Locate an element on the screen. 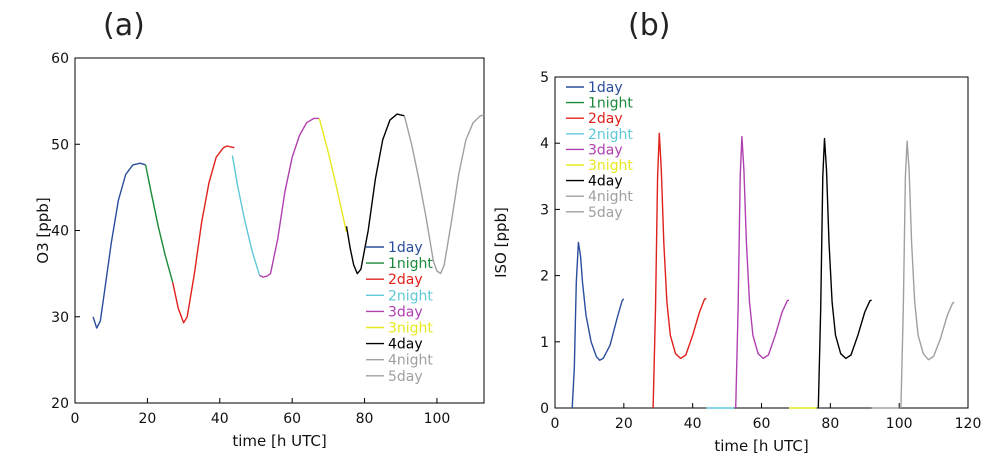 The width and height of the screenshot is (984, 457). y-tick-label: 0 is located at coordinates (544, 409).